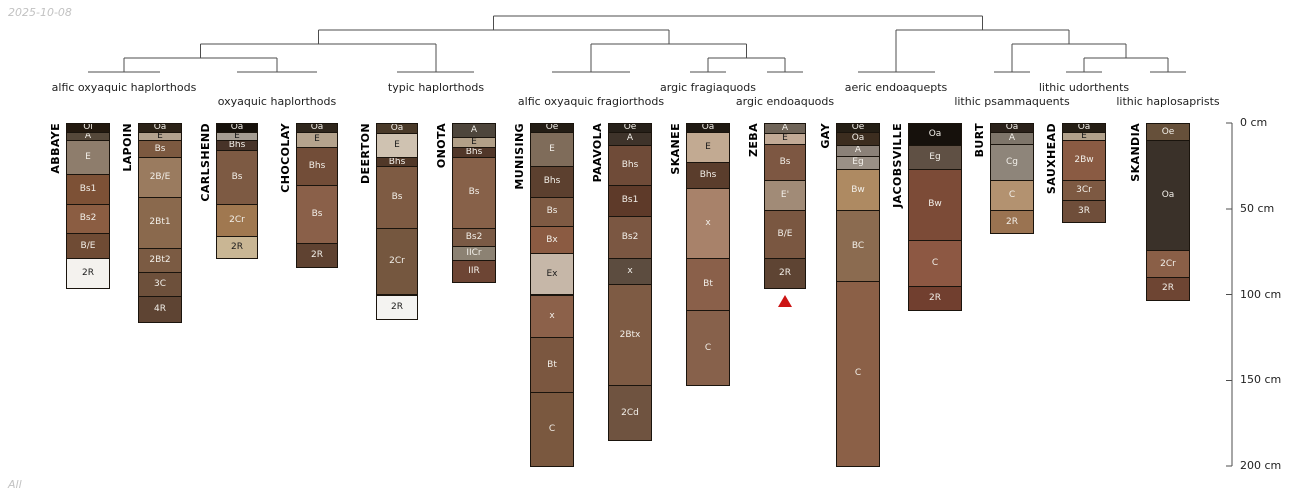 This screenshot has height=500, width=1300. What do you see at coordinates (552, 149) in the screenshot?
I see `horizon-munising-e: E` at bounding box center [552, 149].